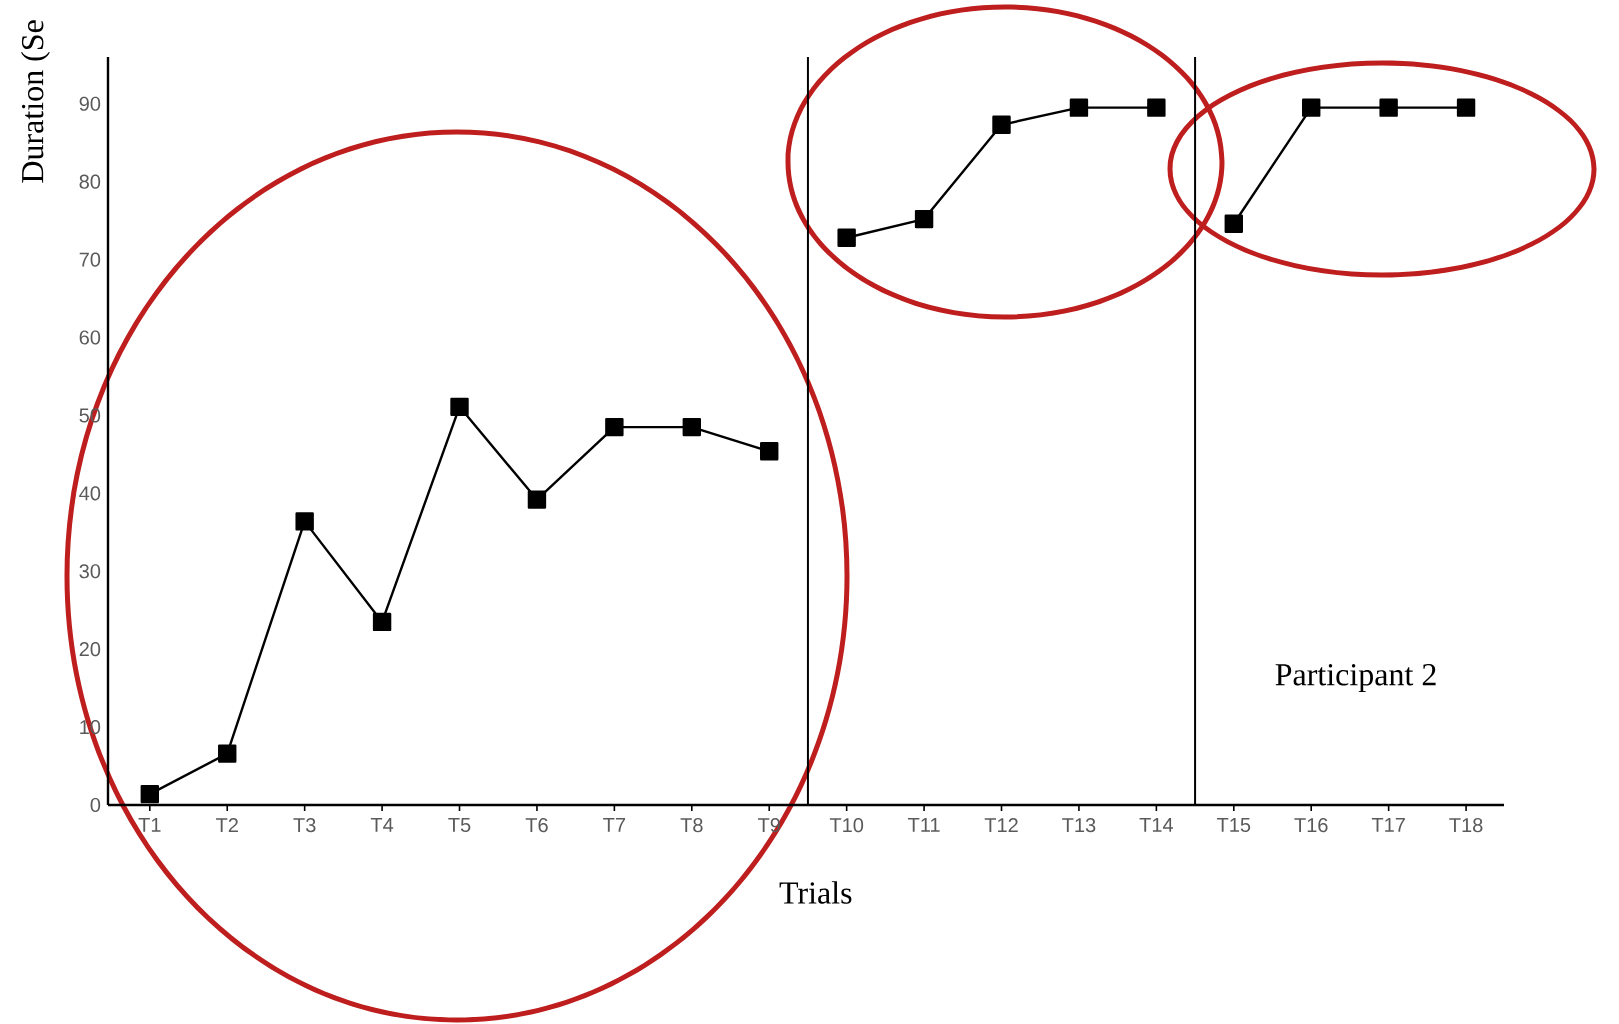 This screenshot has width=1619, height=1024. I want to click on x-tick-label: T13, so click(1079, 825).